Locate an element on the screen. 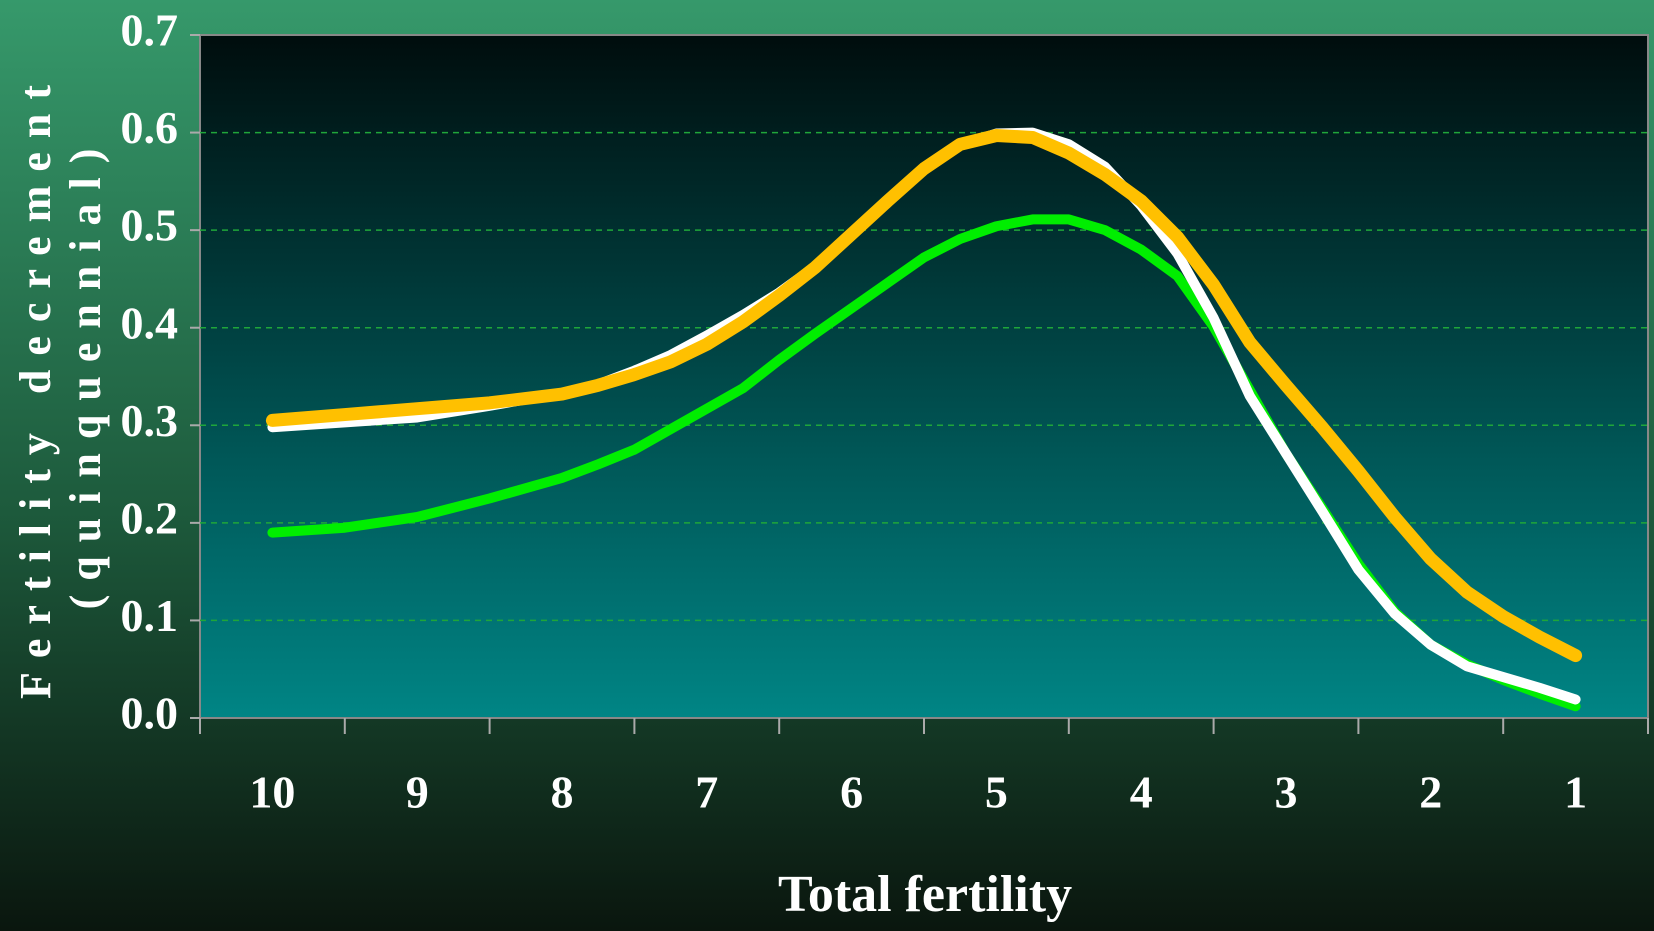 This screenshot has width=1654, height=931. x-tick-label: 9 is located at coordinates (417, 792).